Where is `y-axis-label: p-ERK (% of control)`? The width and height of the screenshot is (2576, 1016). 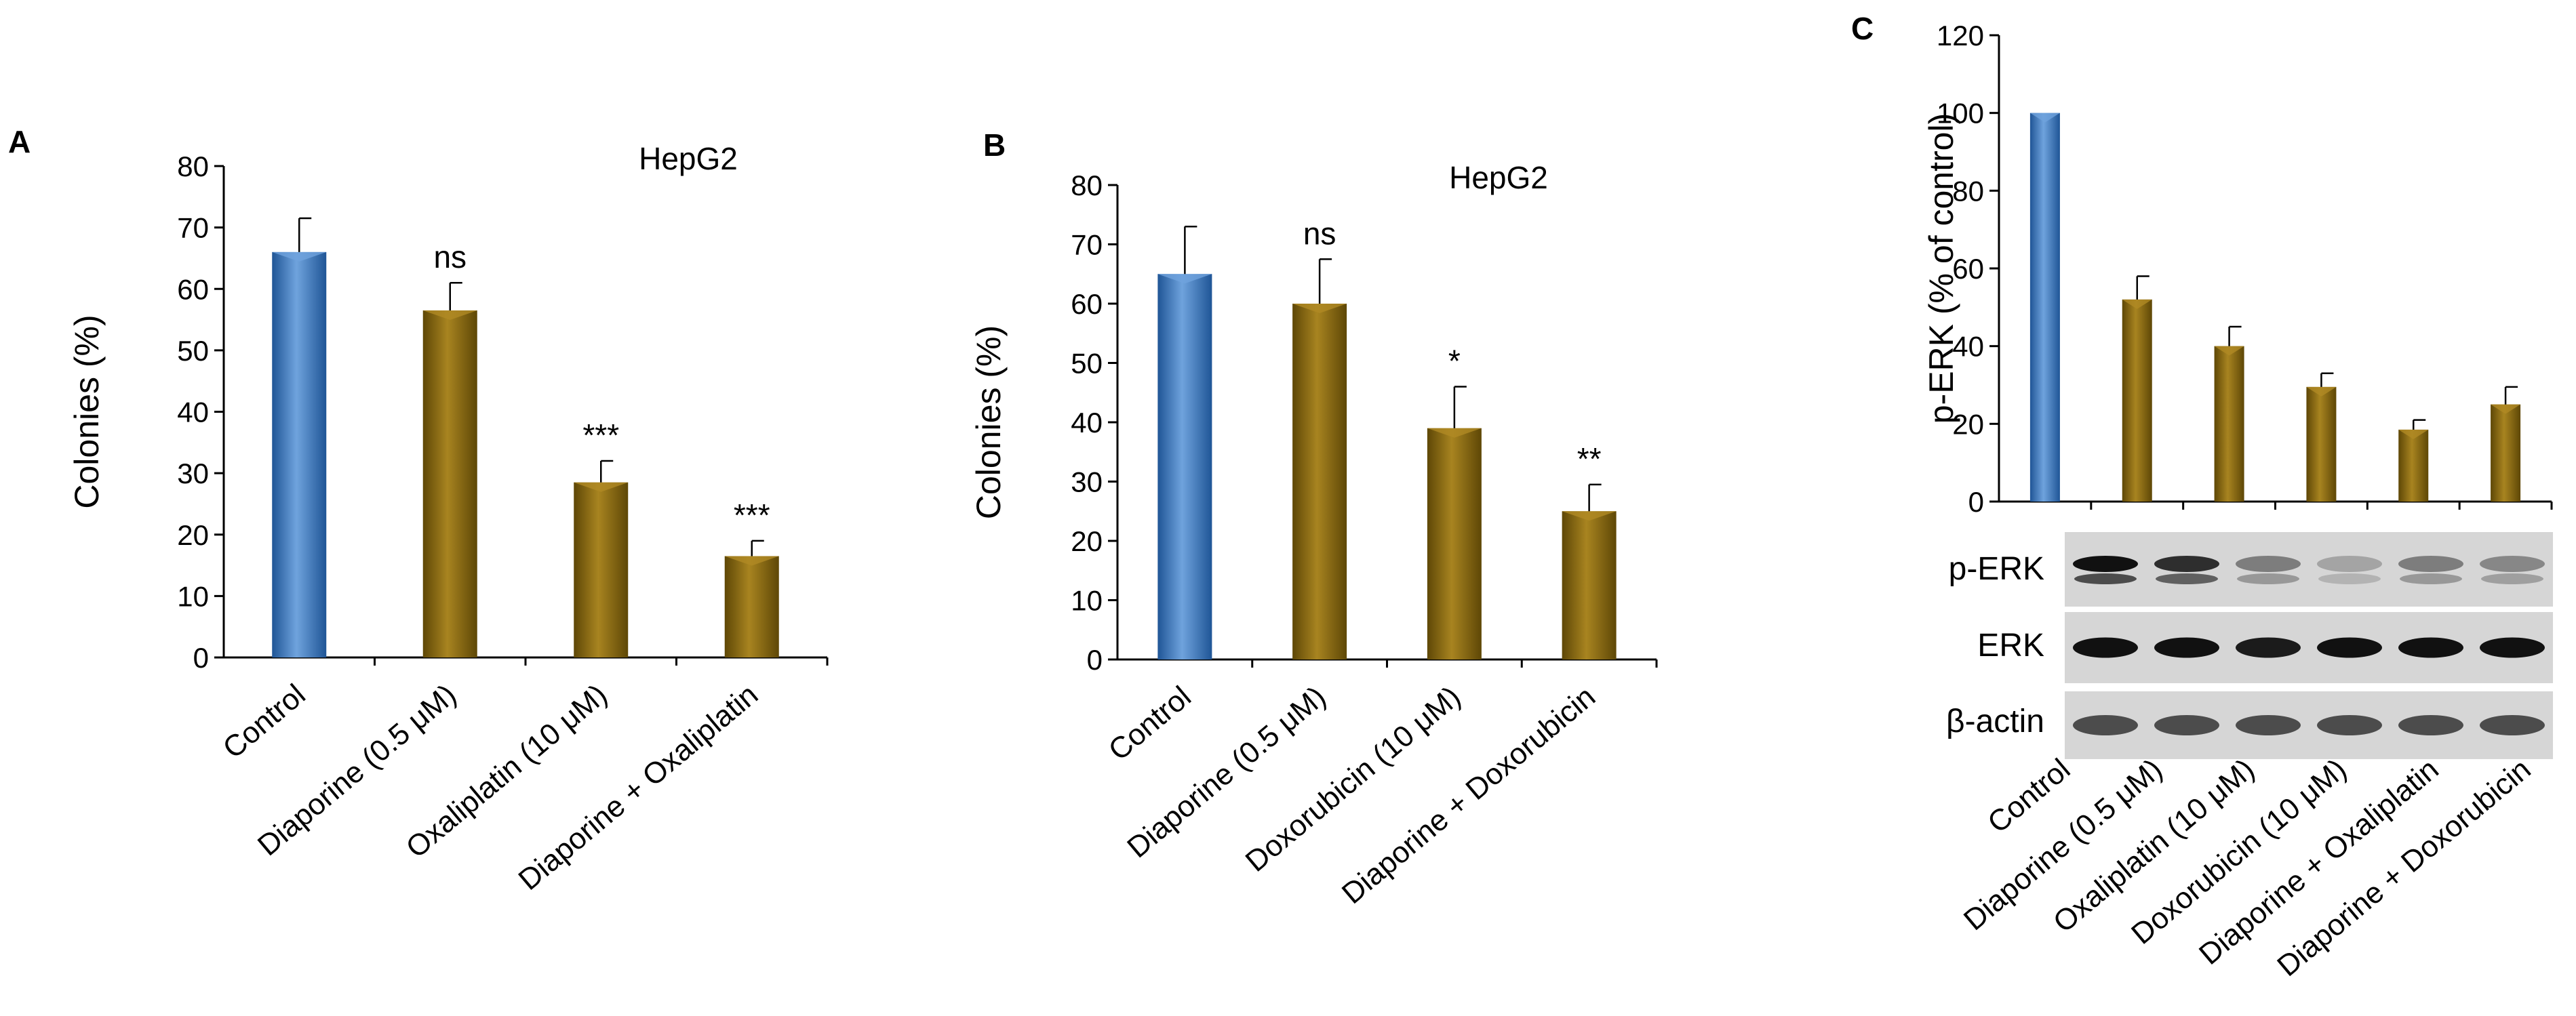
y-axis-label: p-ERK (% of control) is located at coordinates (1941, 269).